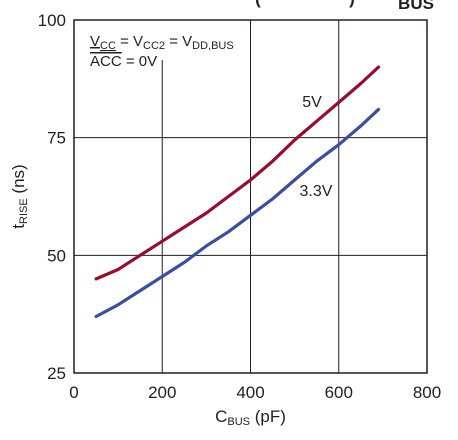 The width and height of the screenshot is (458, 440). Describe the element at coordinates (19, 196) in the screenshot. I see `y-axis-label: tRISE (ns)` at that location.